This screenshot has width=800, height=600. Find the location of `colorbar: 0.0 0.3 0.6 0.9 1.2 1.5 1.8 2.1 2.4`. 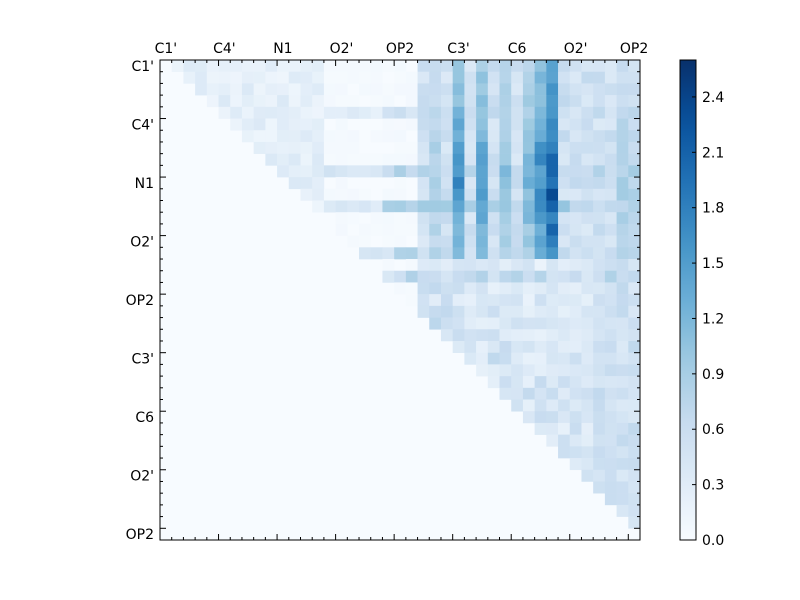

colorbar: 0.0 0.3 0.6 0.9 1.2 1.5 1.8 2.1 2.4 is located at coordinates (701, 304).